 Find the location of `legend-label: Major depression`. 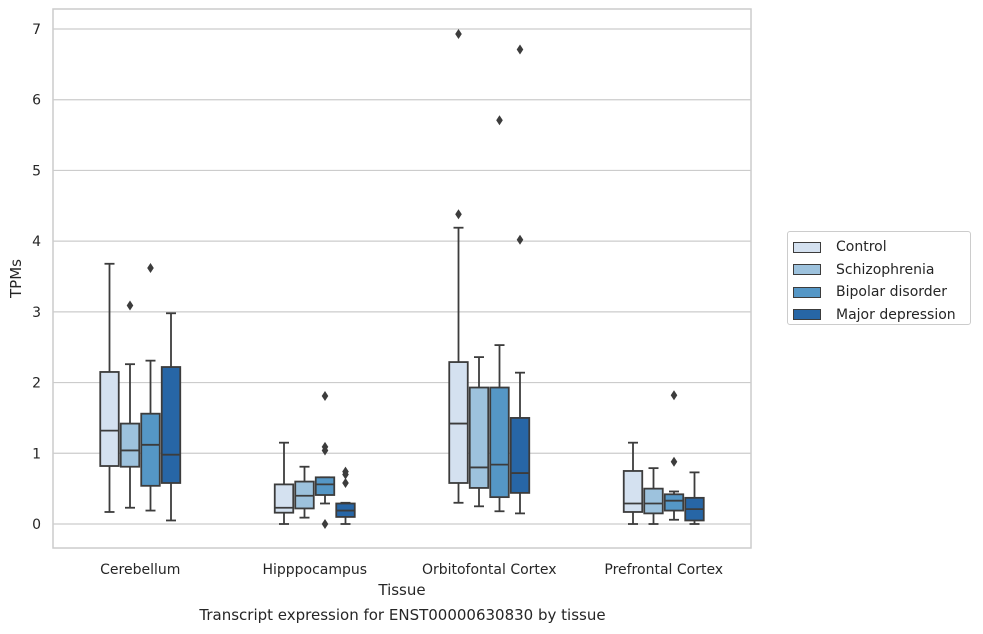

legend-label: Major depression is located at coordinates (896, 314).